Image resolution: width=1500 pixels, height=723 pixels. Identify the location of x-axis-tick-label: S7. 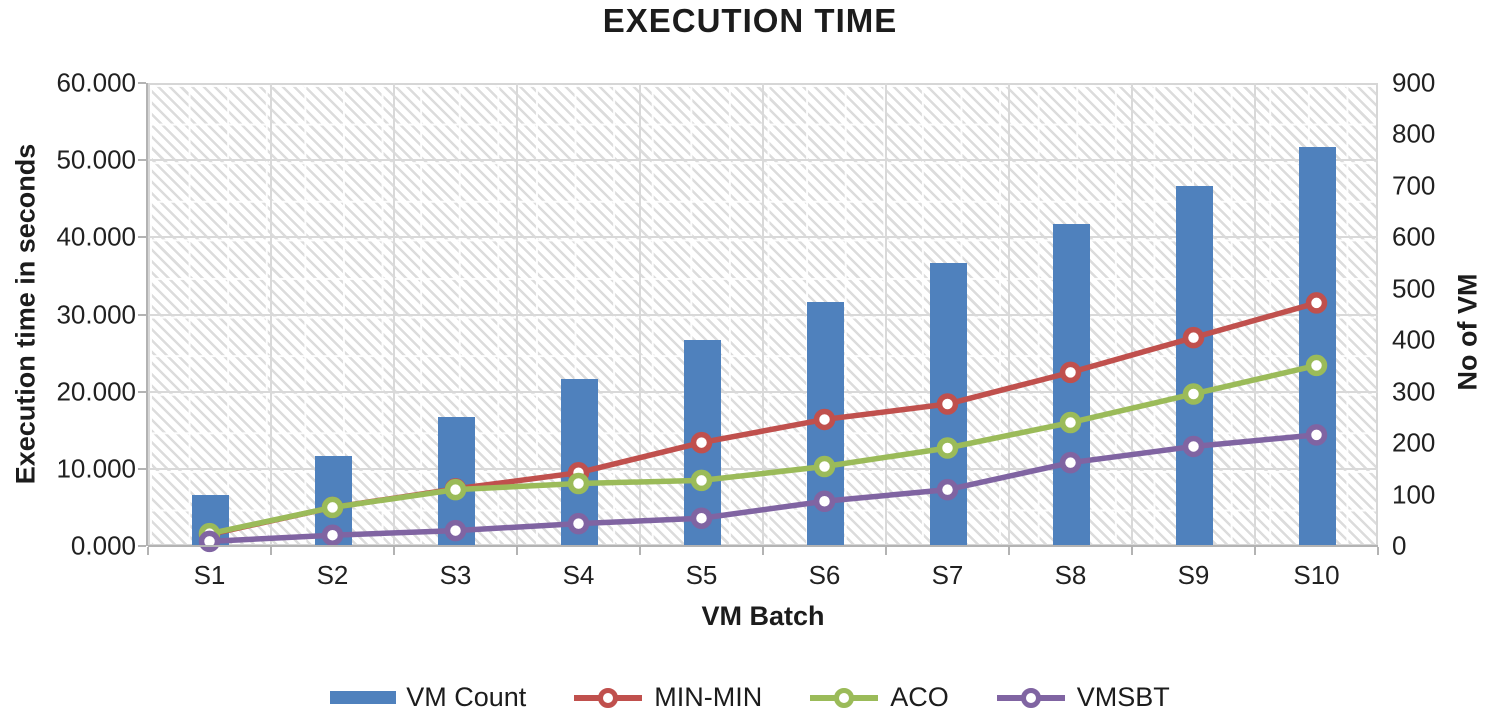
(947, 575).